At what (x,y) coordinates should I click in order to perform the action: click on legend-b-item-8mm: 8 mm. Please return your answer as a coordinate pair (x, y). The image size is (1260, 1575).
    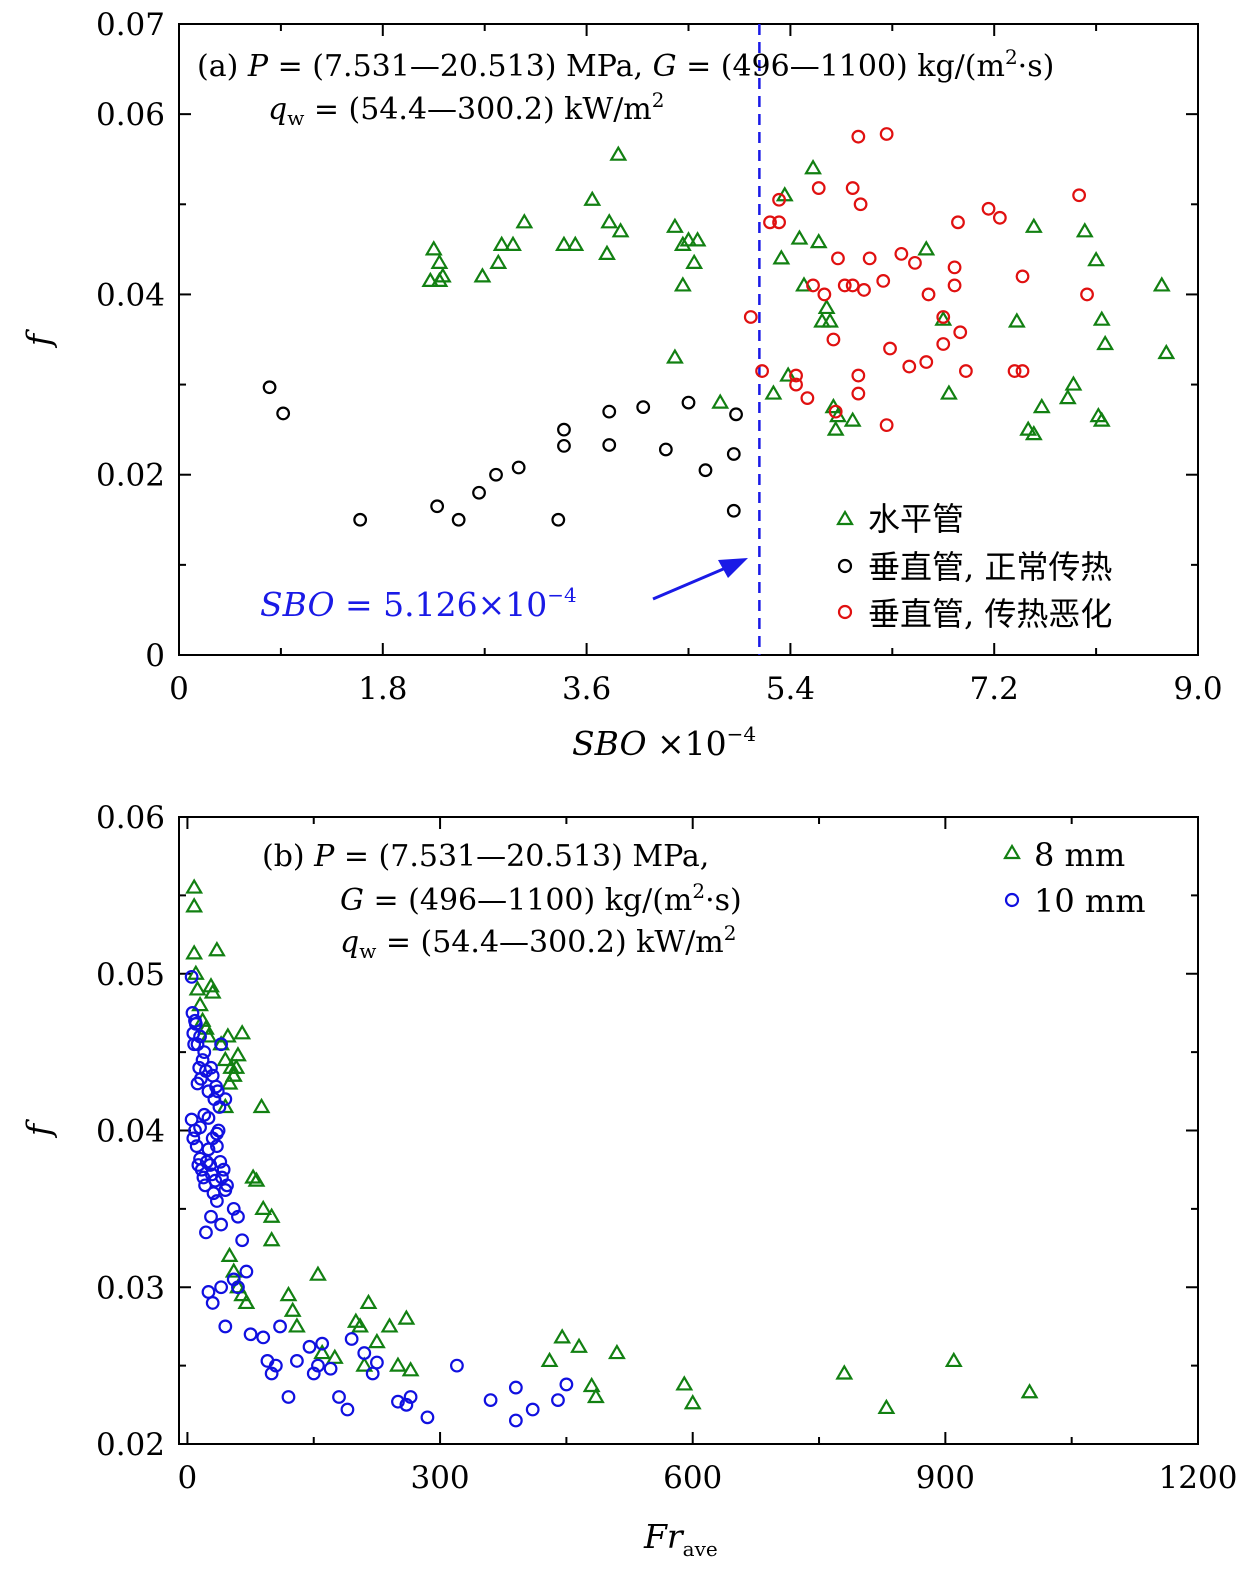
    Looking at the image, I should click on (1064, 855).